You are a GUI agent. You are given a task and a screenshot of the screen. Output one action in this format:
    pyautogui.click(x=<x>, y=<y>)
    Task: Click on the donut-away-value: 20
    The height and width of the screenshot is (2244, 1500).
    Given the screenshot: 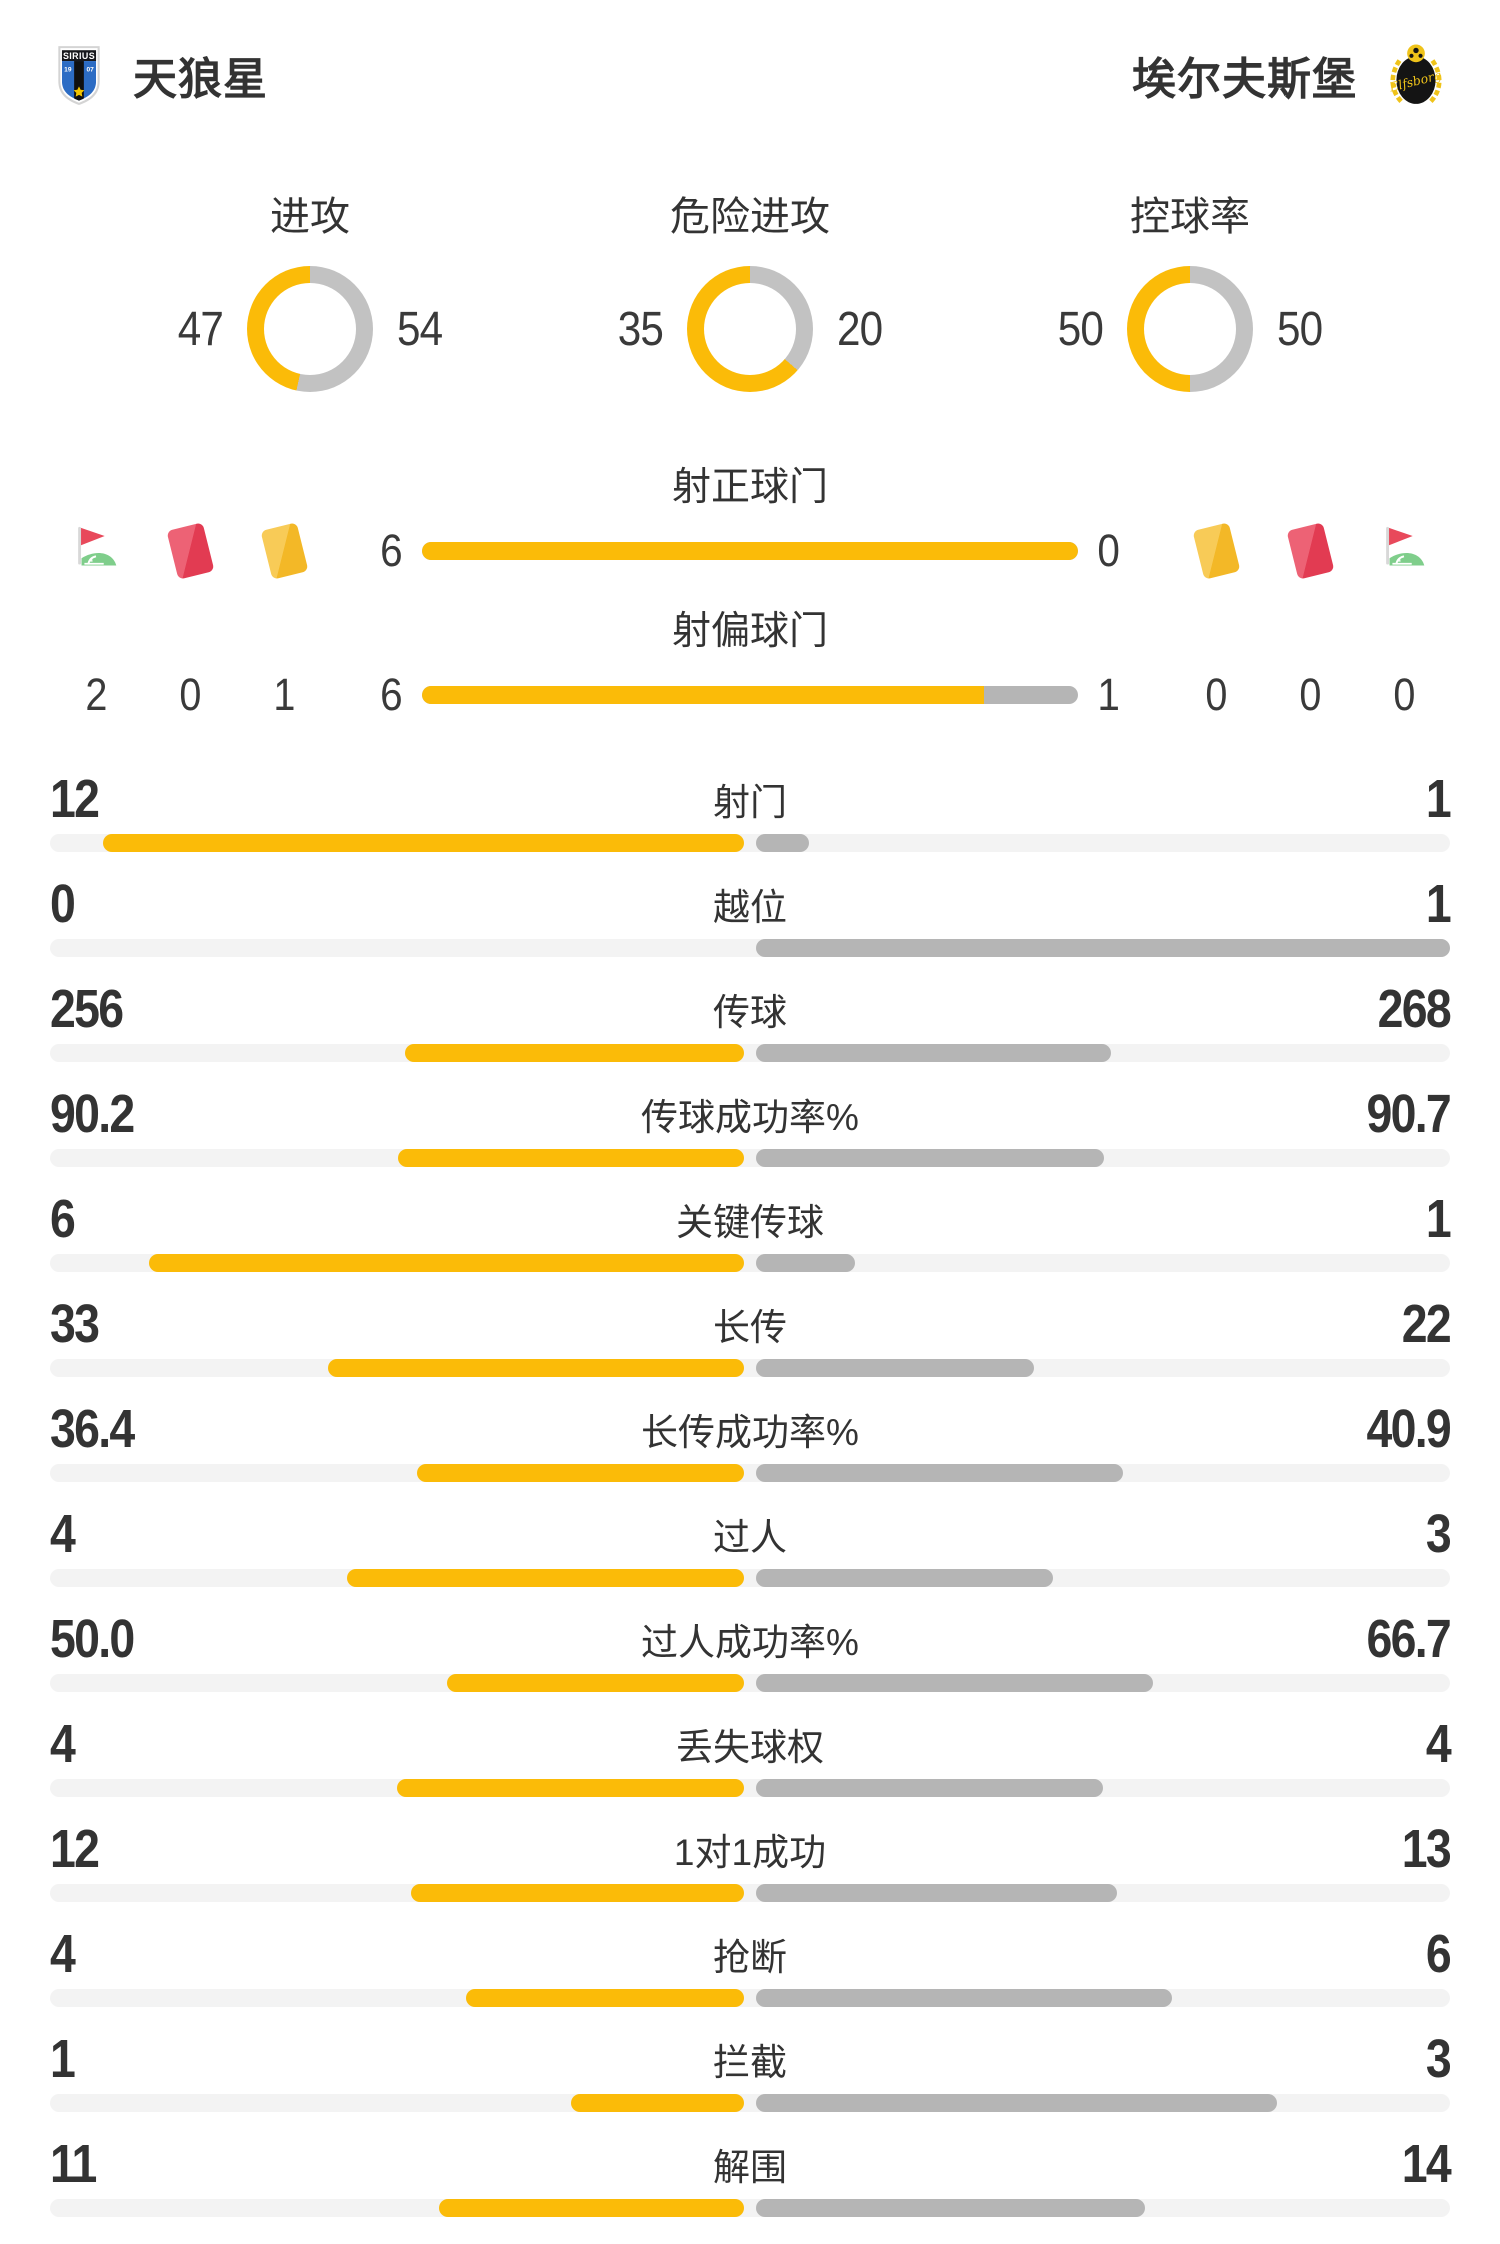 What is the action you would take?
    pyautogui.click(x=860, y=329)
    